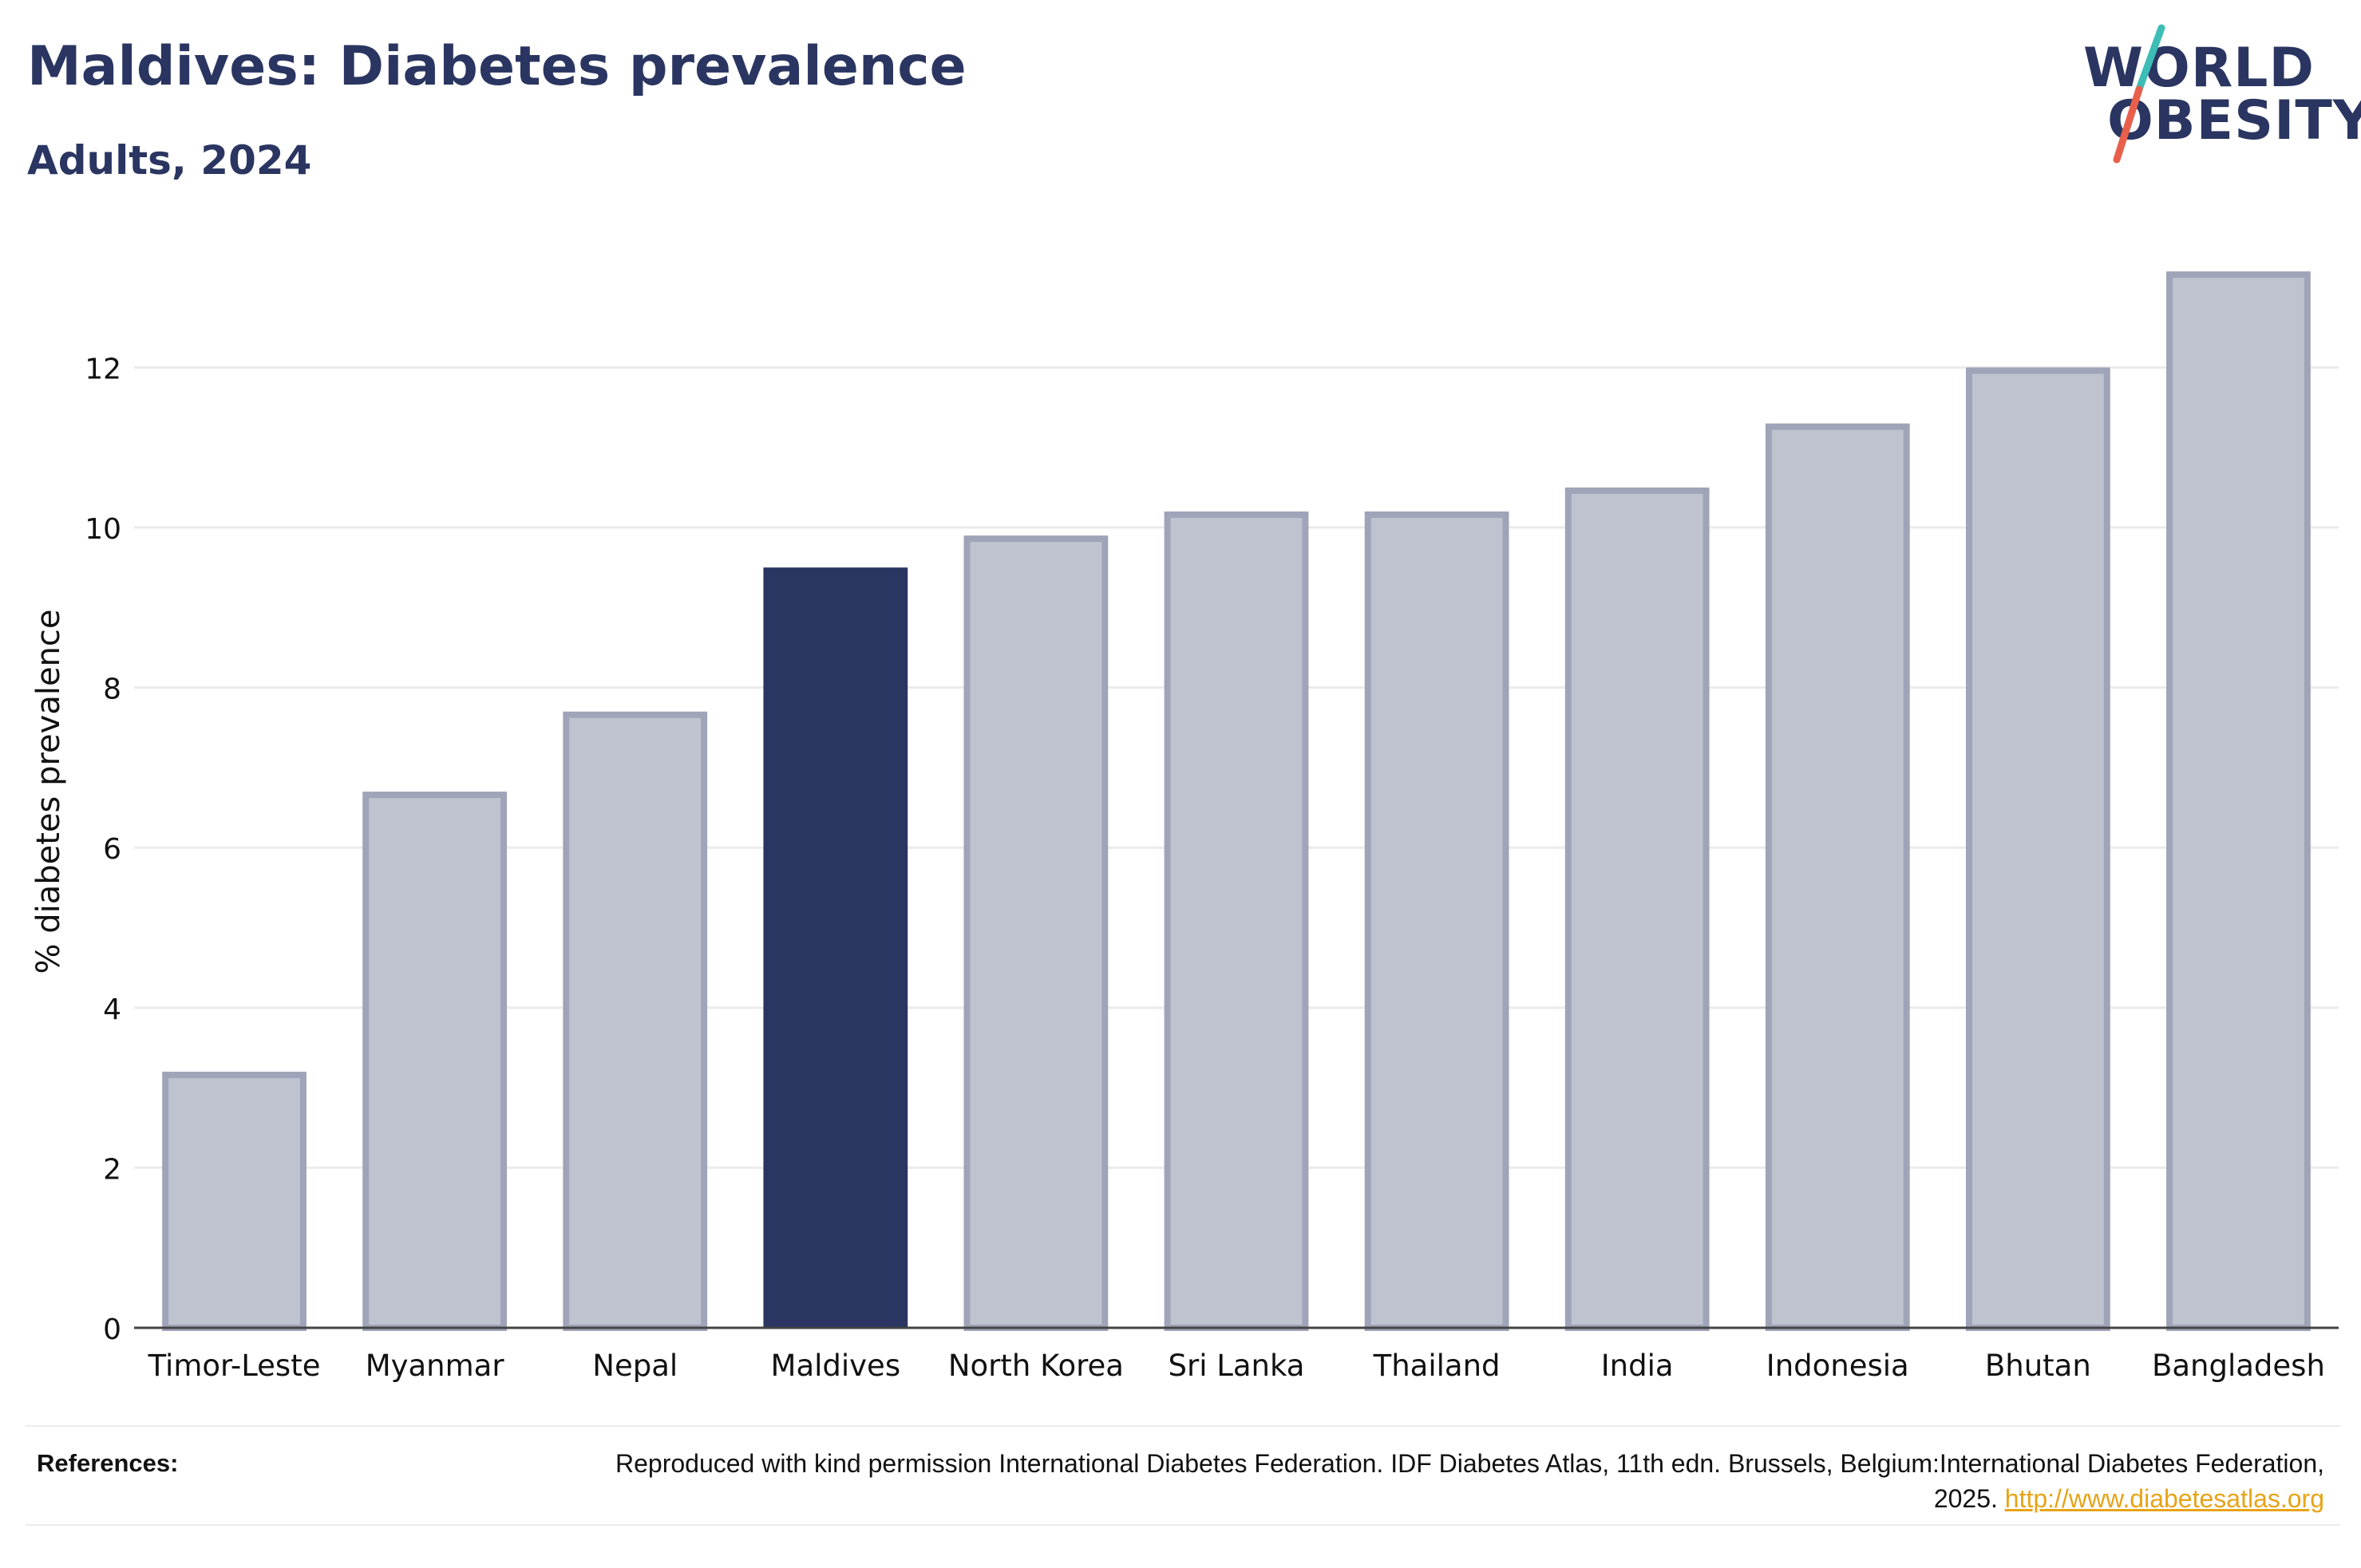 The width and height of the screenshot is (2361, 1568). I want to click on y-tick-label: 8, so click(112, 689).